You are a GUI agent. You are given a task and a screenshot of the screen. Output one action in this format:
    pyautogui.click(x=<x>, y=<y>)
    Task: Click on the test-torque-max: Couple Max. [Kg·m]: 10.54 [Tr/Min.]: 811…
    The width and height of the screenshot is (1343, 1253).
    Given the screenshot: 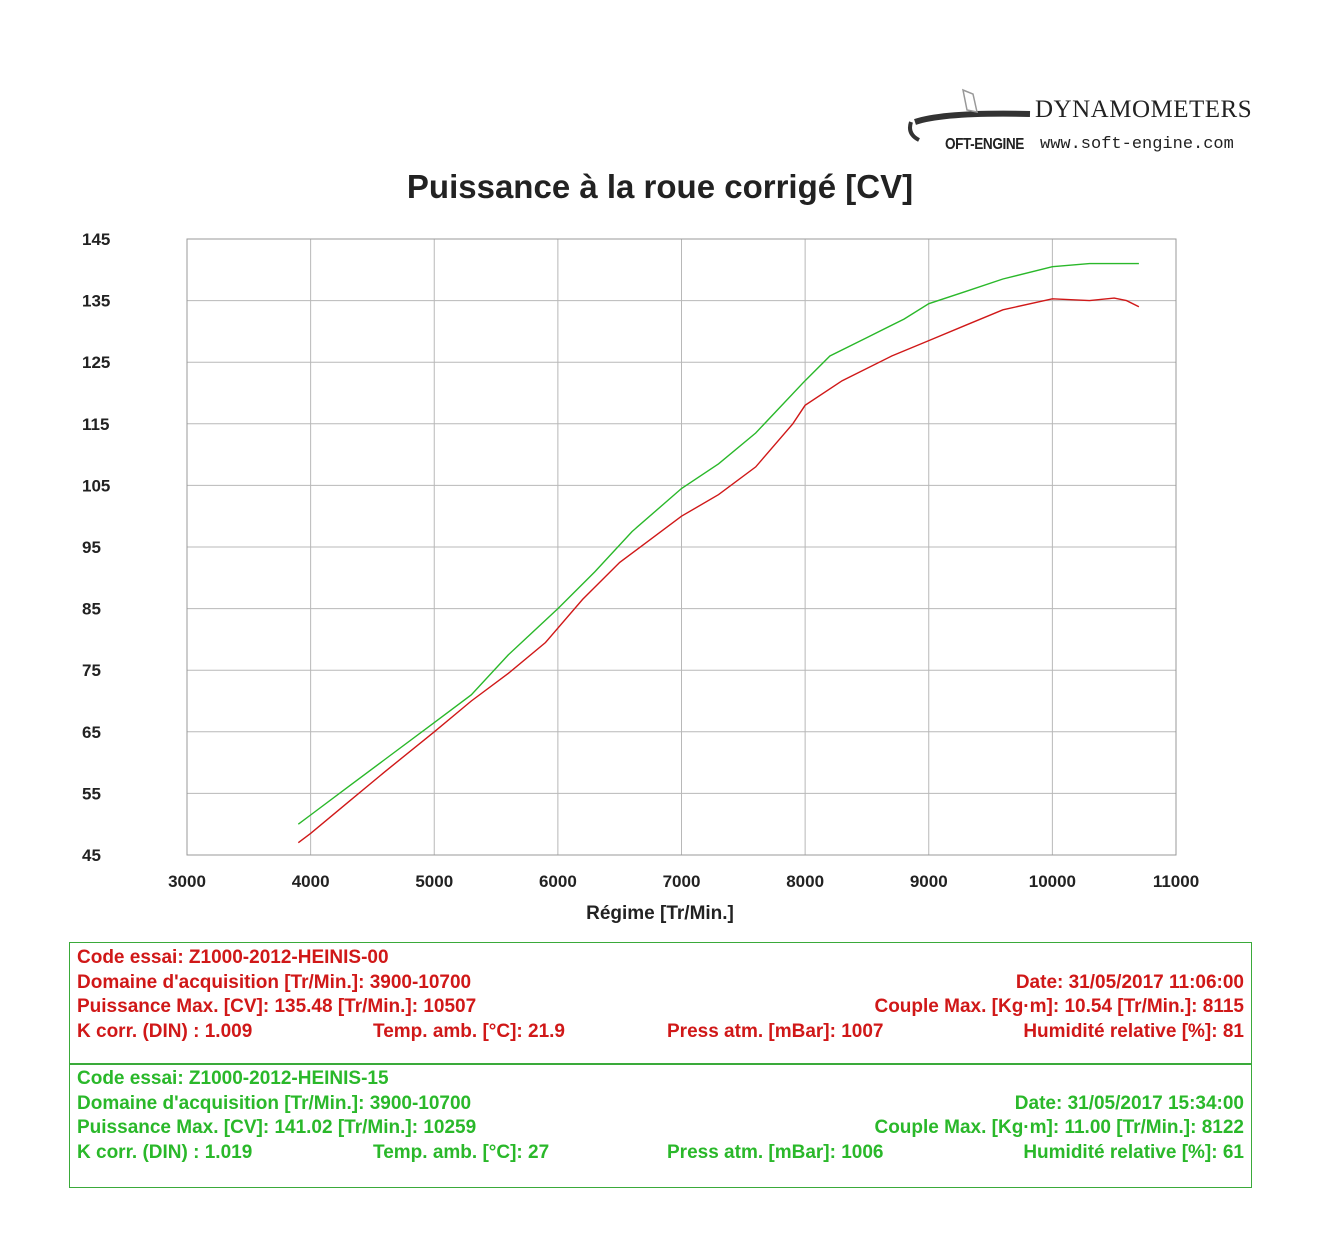 What is the action you would take?
    pyautogui.click(x=1059, y=1006)
    